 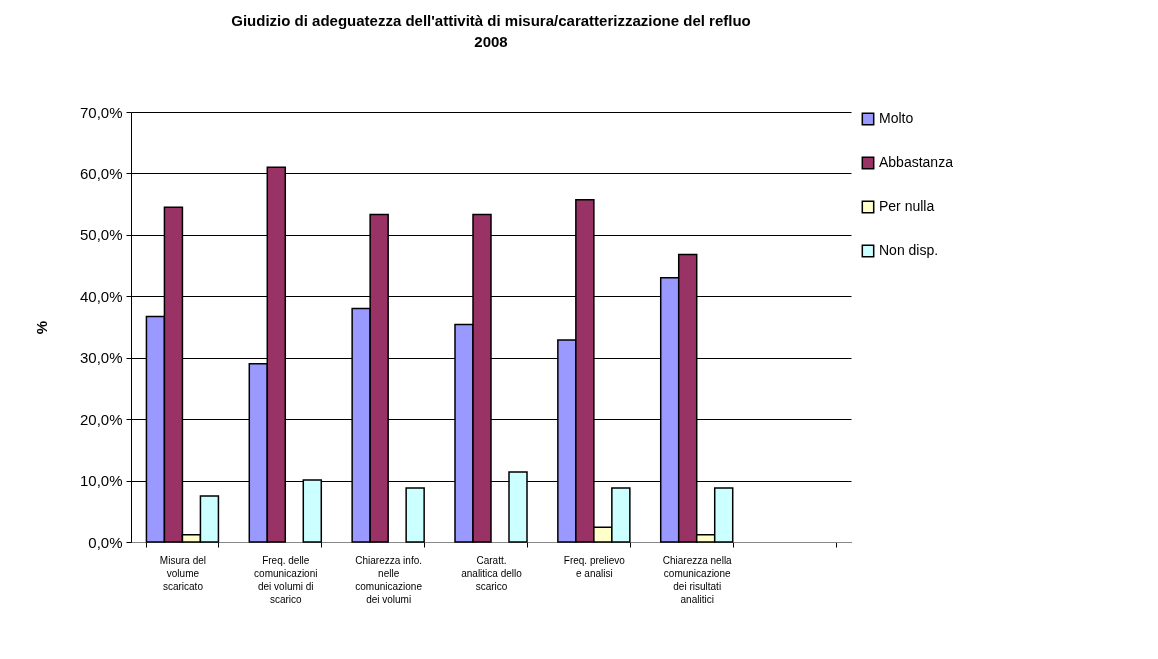 What do you see at coordinates (697, 579) in the screenshot?
I see `x-tick-label: Chiarezza nella comunicazione dei risultati analitici` at bounding box center [697, 579].